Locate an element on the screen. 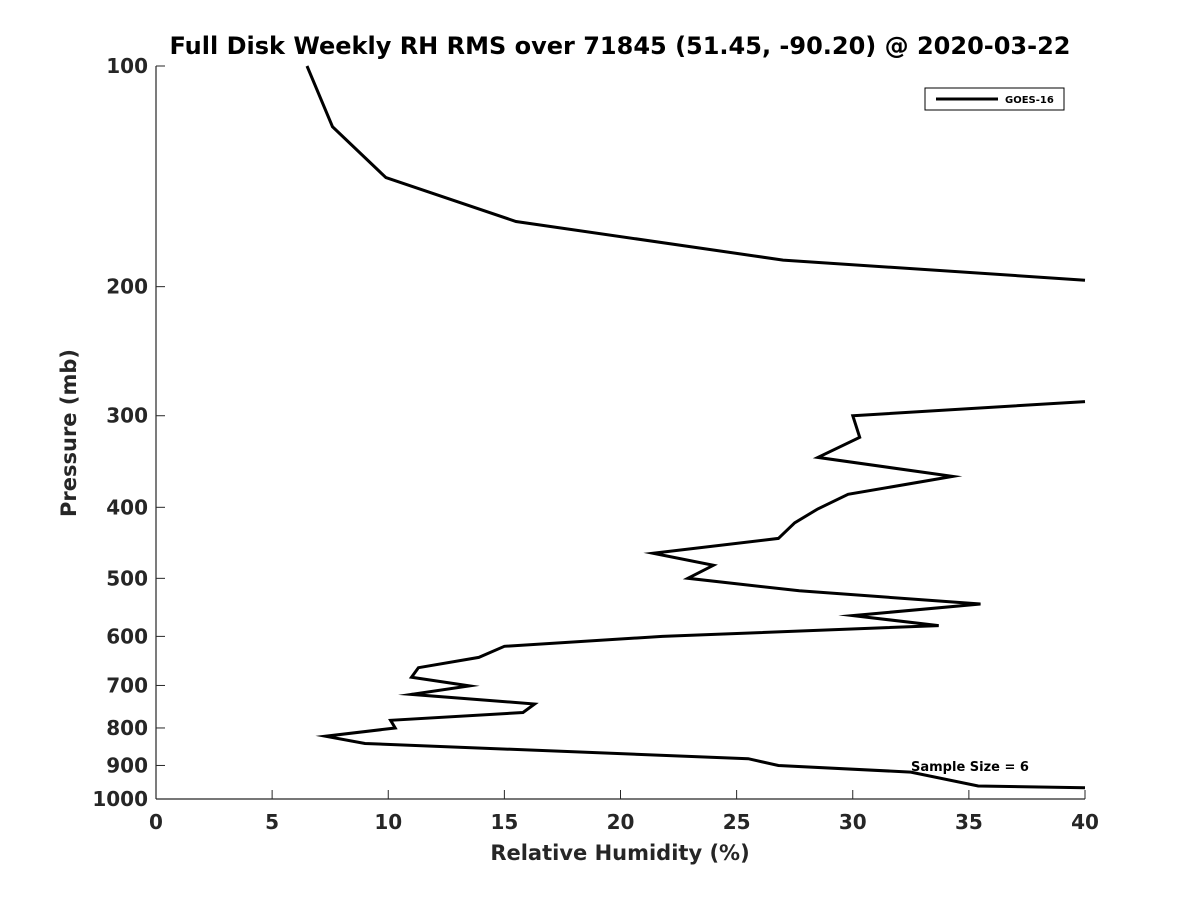 The image size is (1200, 900). y-tick-label: 700 is located at coordinates (127, 685).